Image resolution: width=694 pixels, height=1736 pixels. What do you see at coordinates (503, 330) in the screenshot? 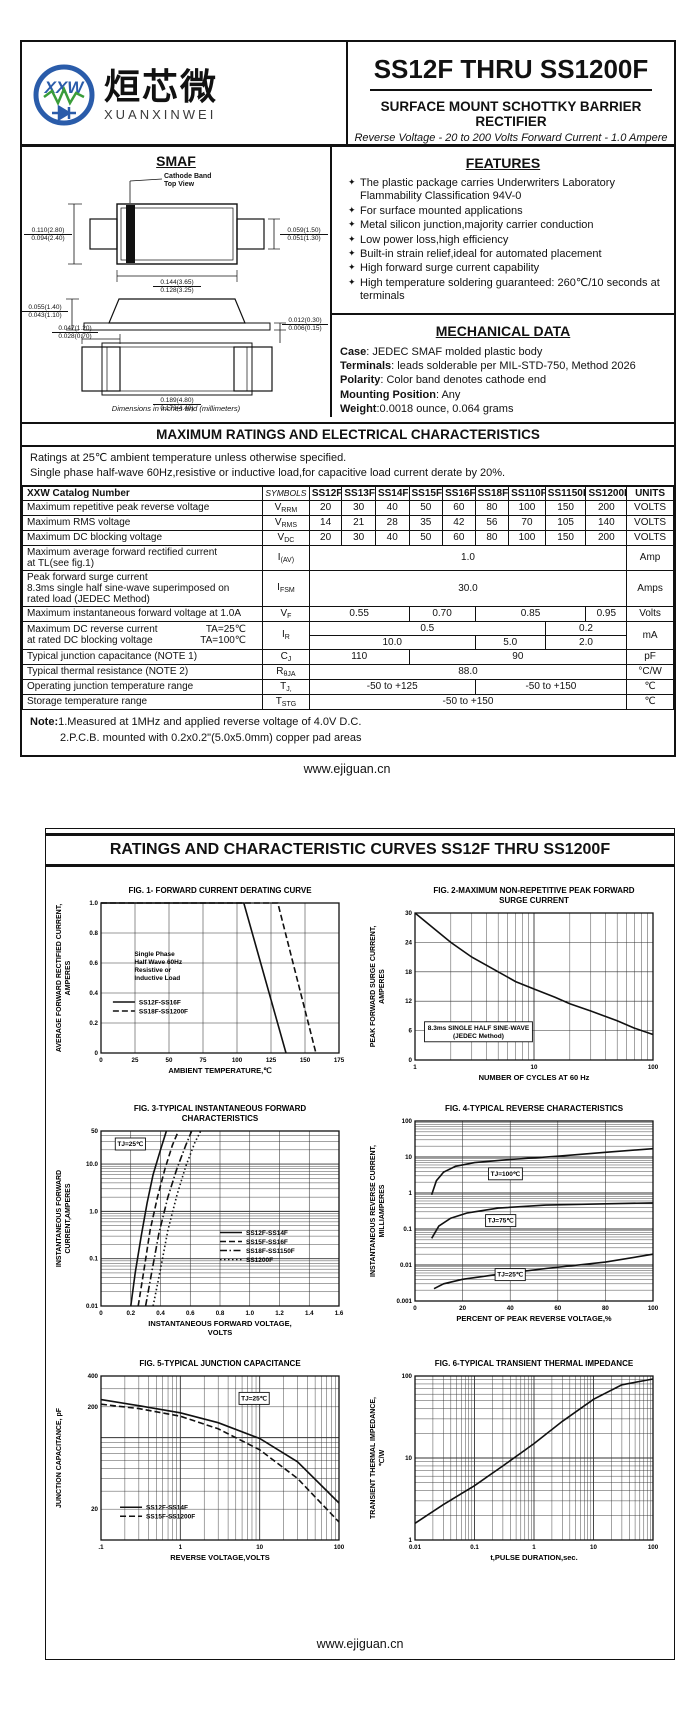
I see `mechanical-heading: MECHANICAL DATA` at bounding box center [503, 330].